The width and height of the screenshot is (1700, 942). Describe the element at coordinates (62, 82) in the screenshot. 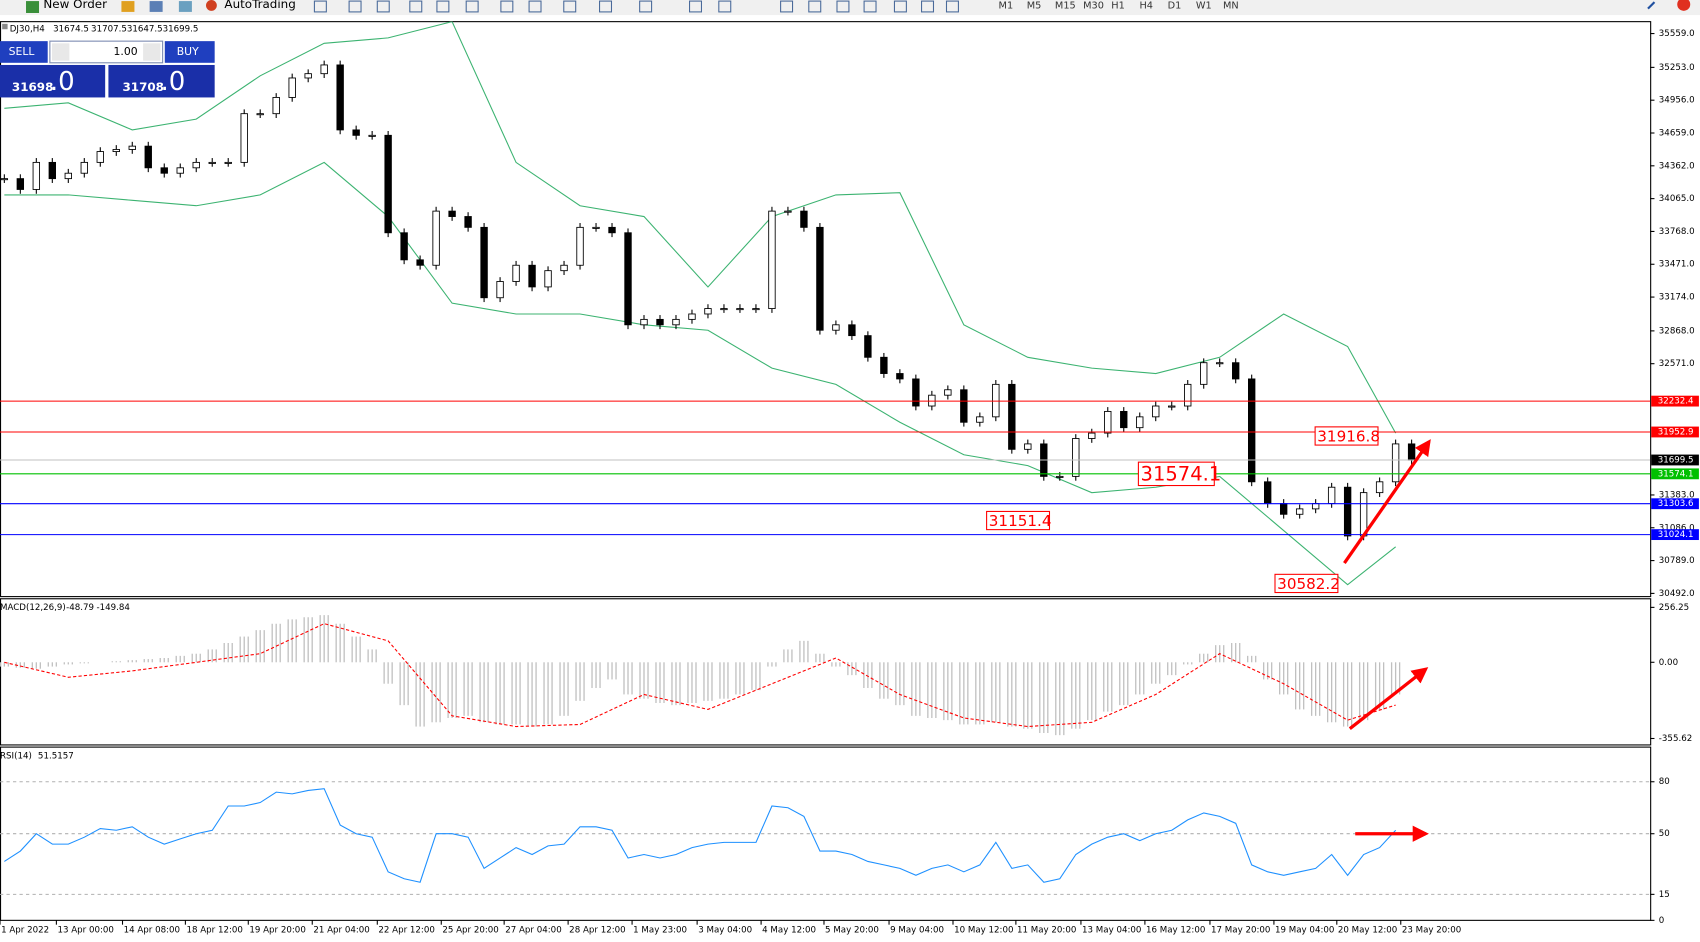

I see `bid-fraction: .0` at that location.